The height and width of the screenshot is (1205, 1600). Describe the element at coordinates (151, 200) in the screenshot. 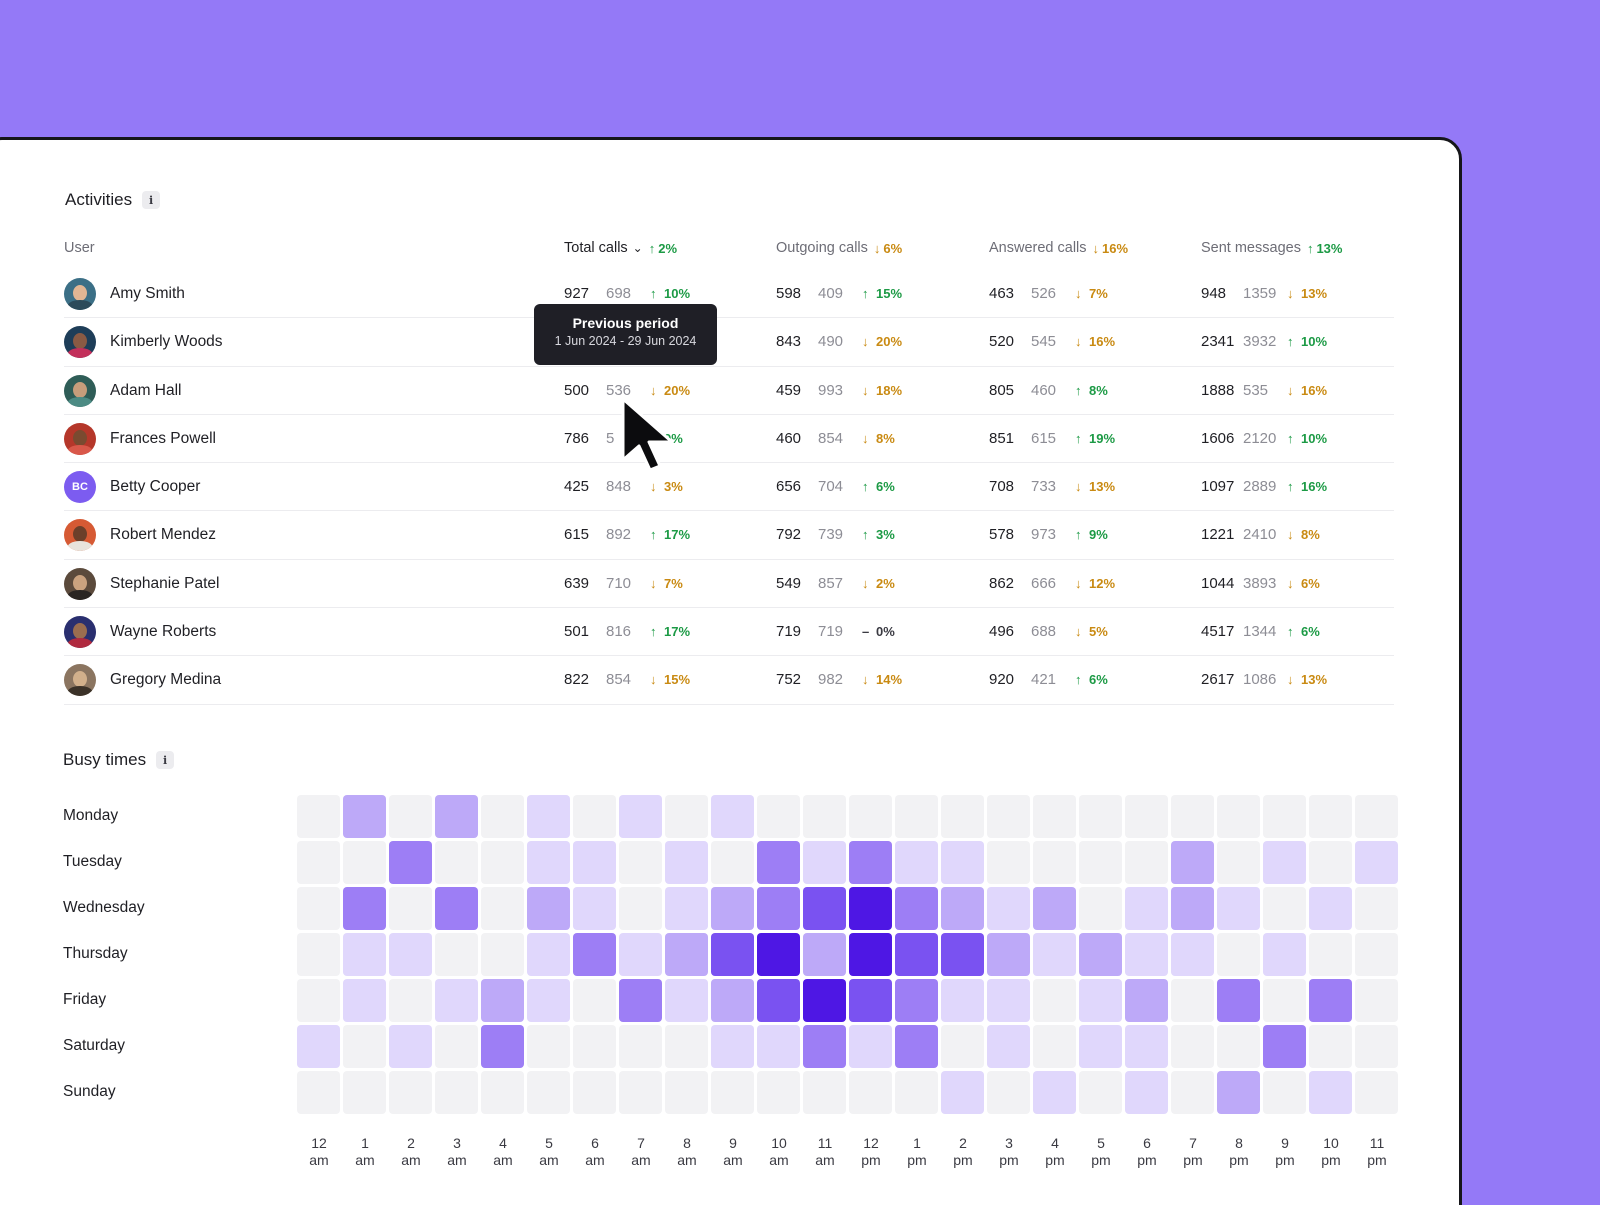

I see `info-icon: i` at that location.